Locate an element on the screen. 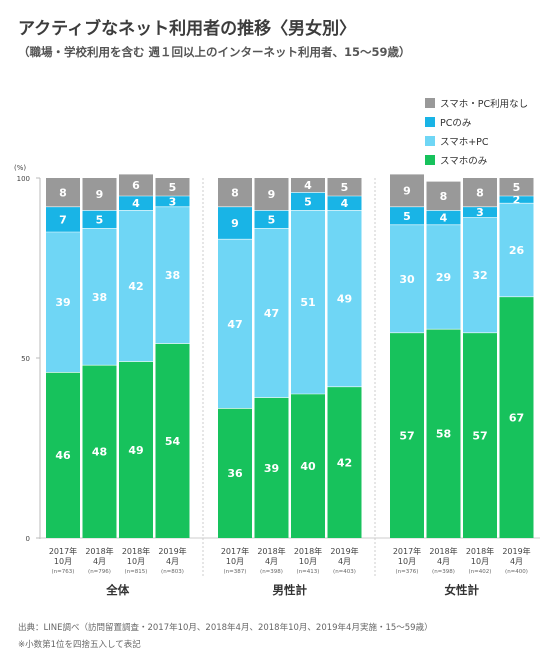  y-axis-unit: (%) is located at coordinates (20, 168).